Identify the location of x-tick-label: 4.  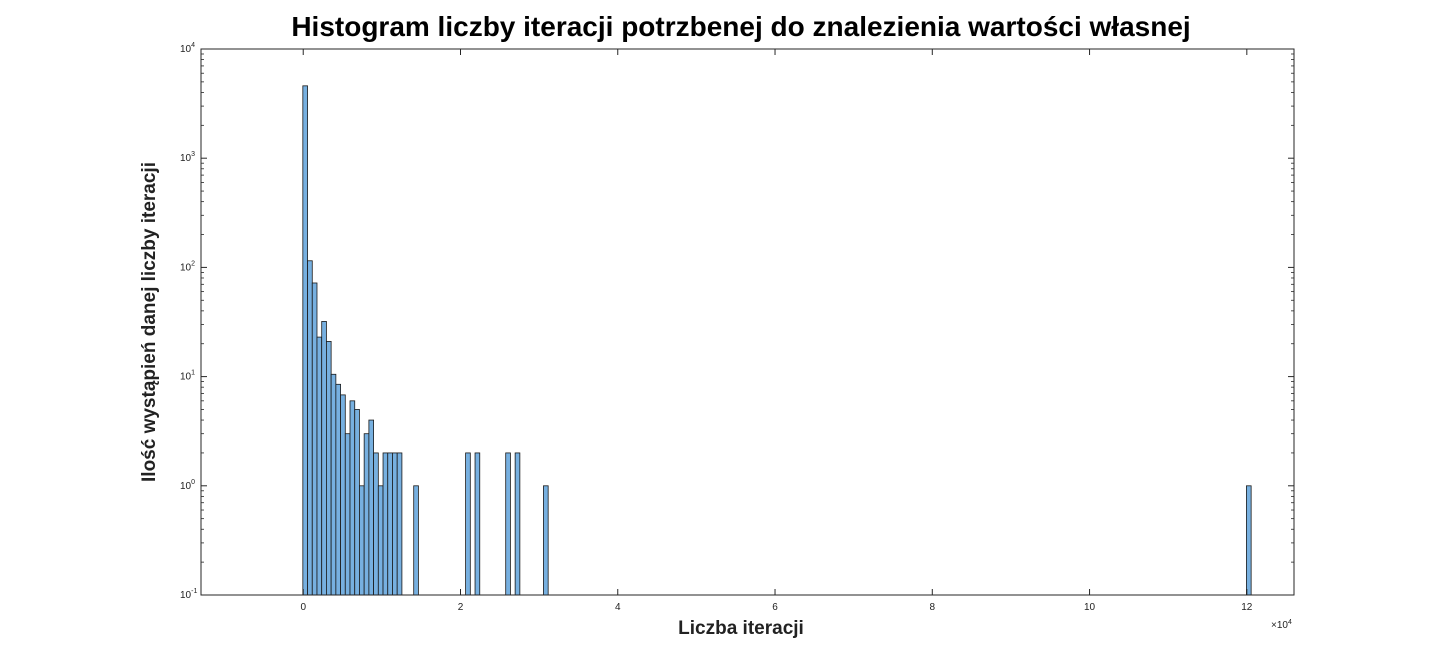
(618, 607).